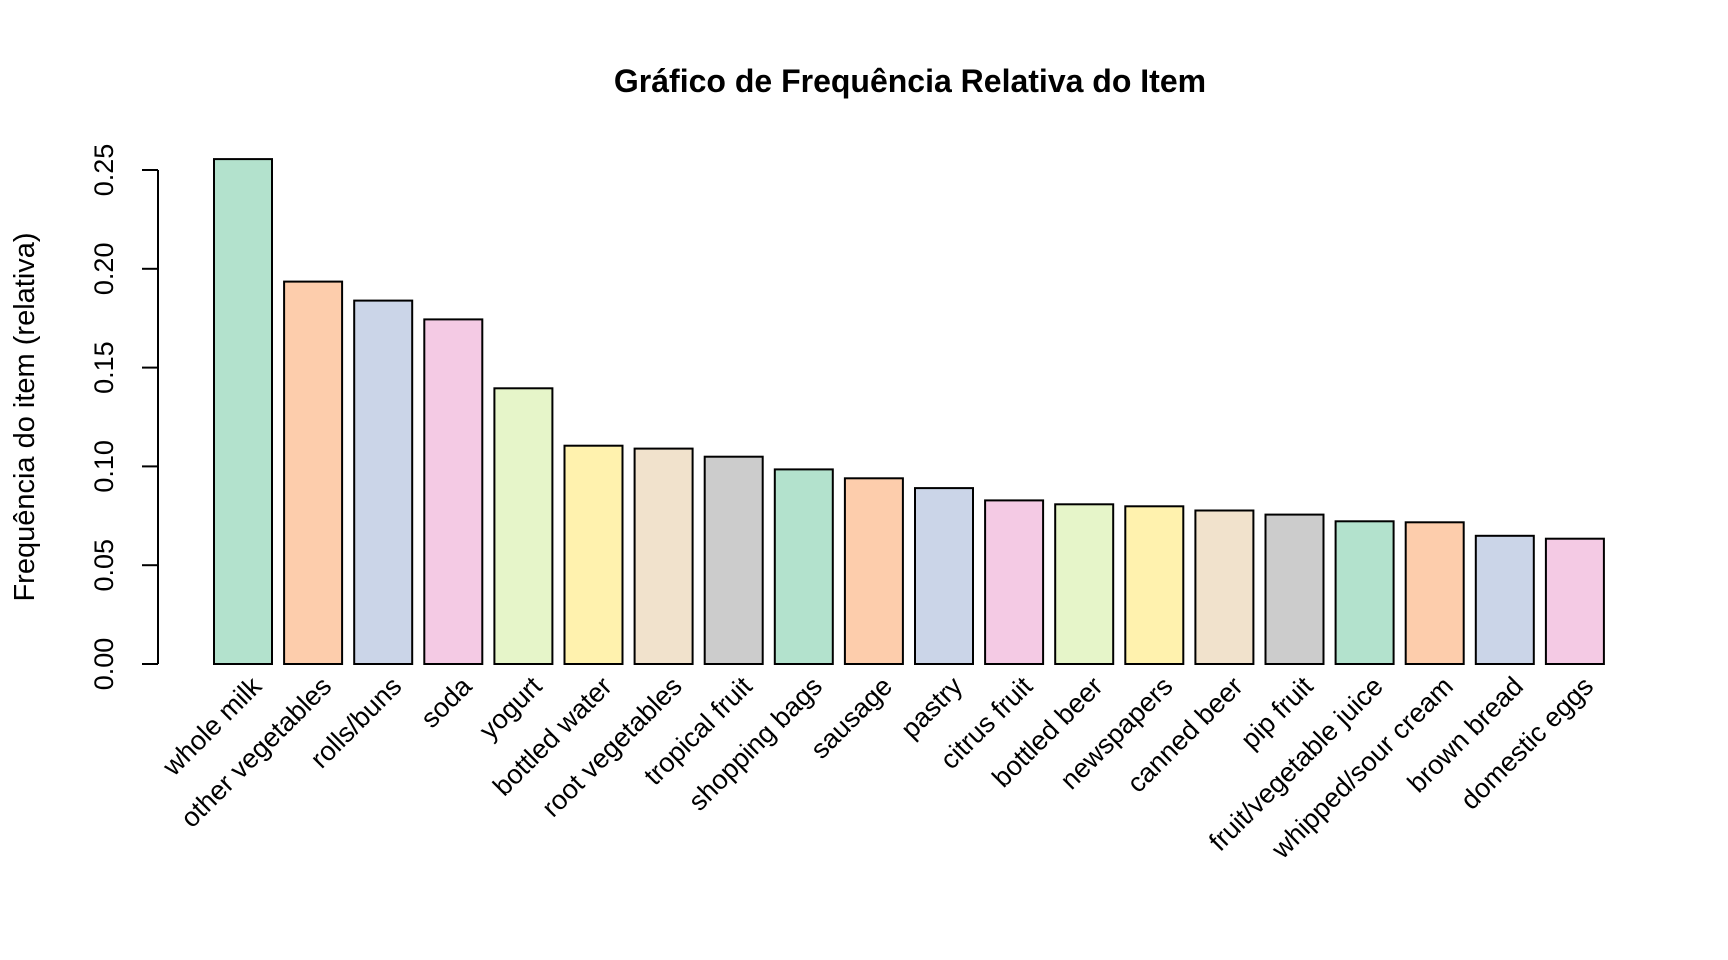  I want to click on y-axis-label: Frequência do item (relativa), so click(25, 416).